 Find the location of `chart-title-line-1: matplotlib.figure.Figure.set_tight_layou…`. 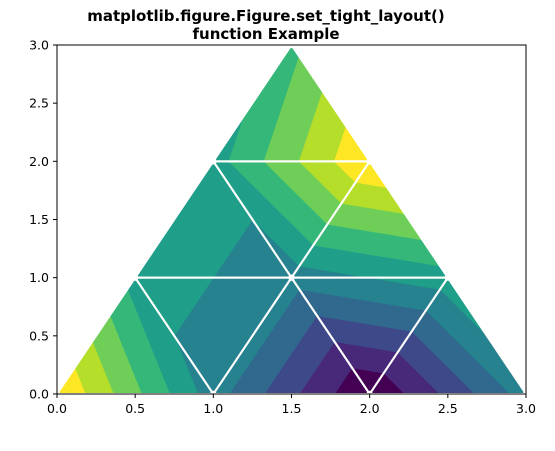

chart-title-line-1: matplotlib.figure.Figure.set_tight_layou… is located at coordinates (266, 16).